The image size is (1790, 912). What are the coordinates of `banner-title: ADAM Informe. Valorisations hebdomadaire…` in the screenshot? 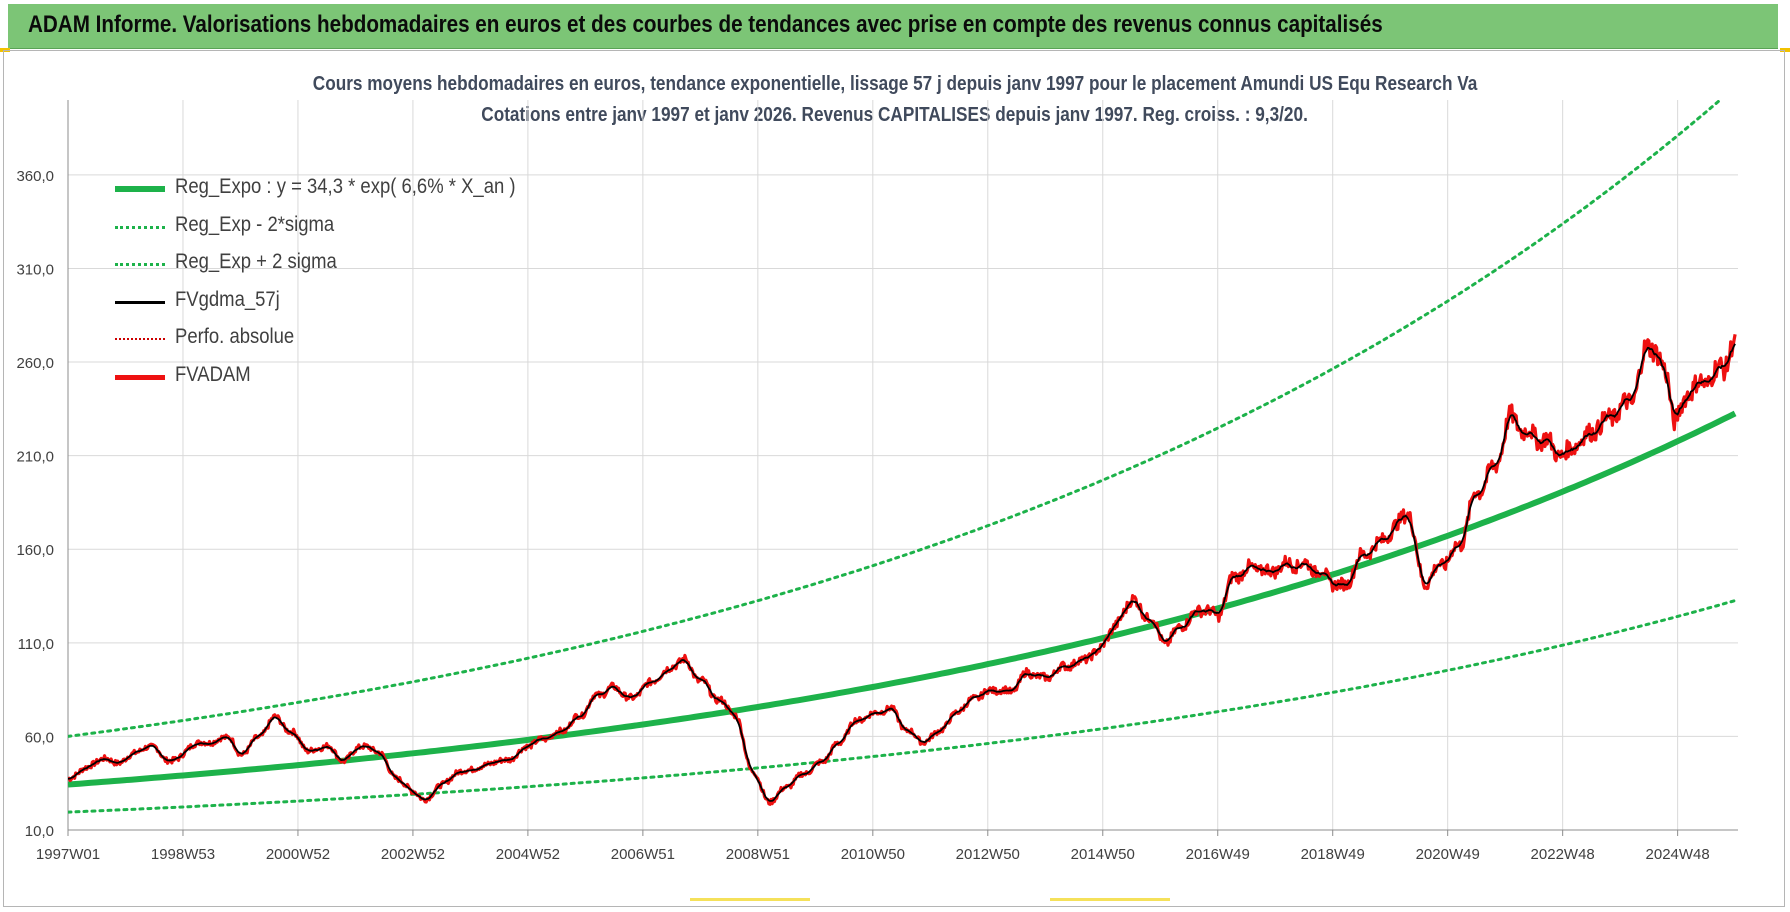 It's located at (705, 24).